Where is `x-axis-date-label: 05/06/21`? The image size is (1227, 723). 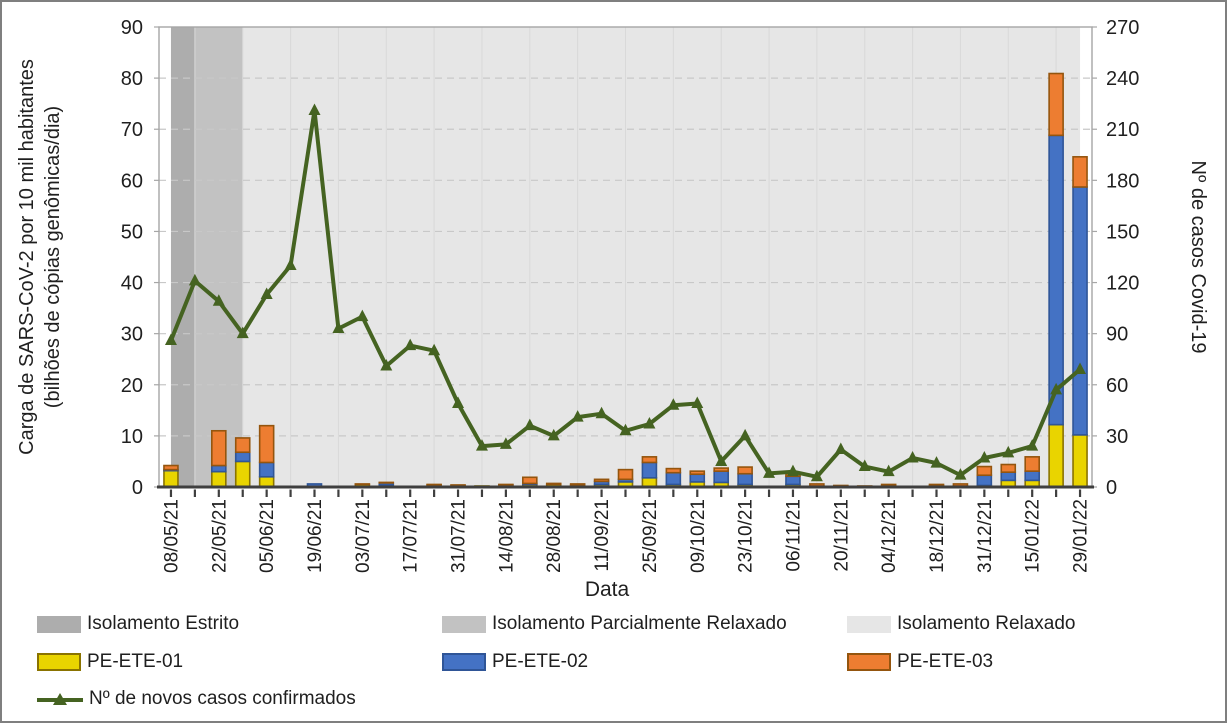 x-axis-date-label: 05/06/21 is located at coordinates (267, 536).